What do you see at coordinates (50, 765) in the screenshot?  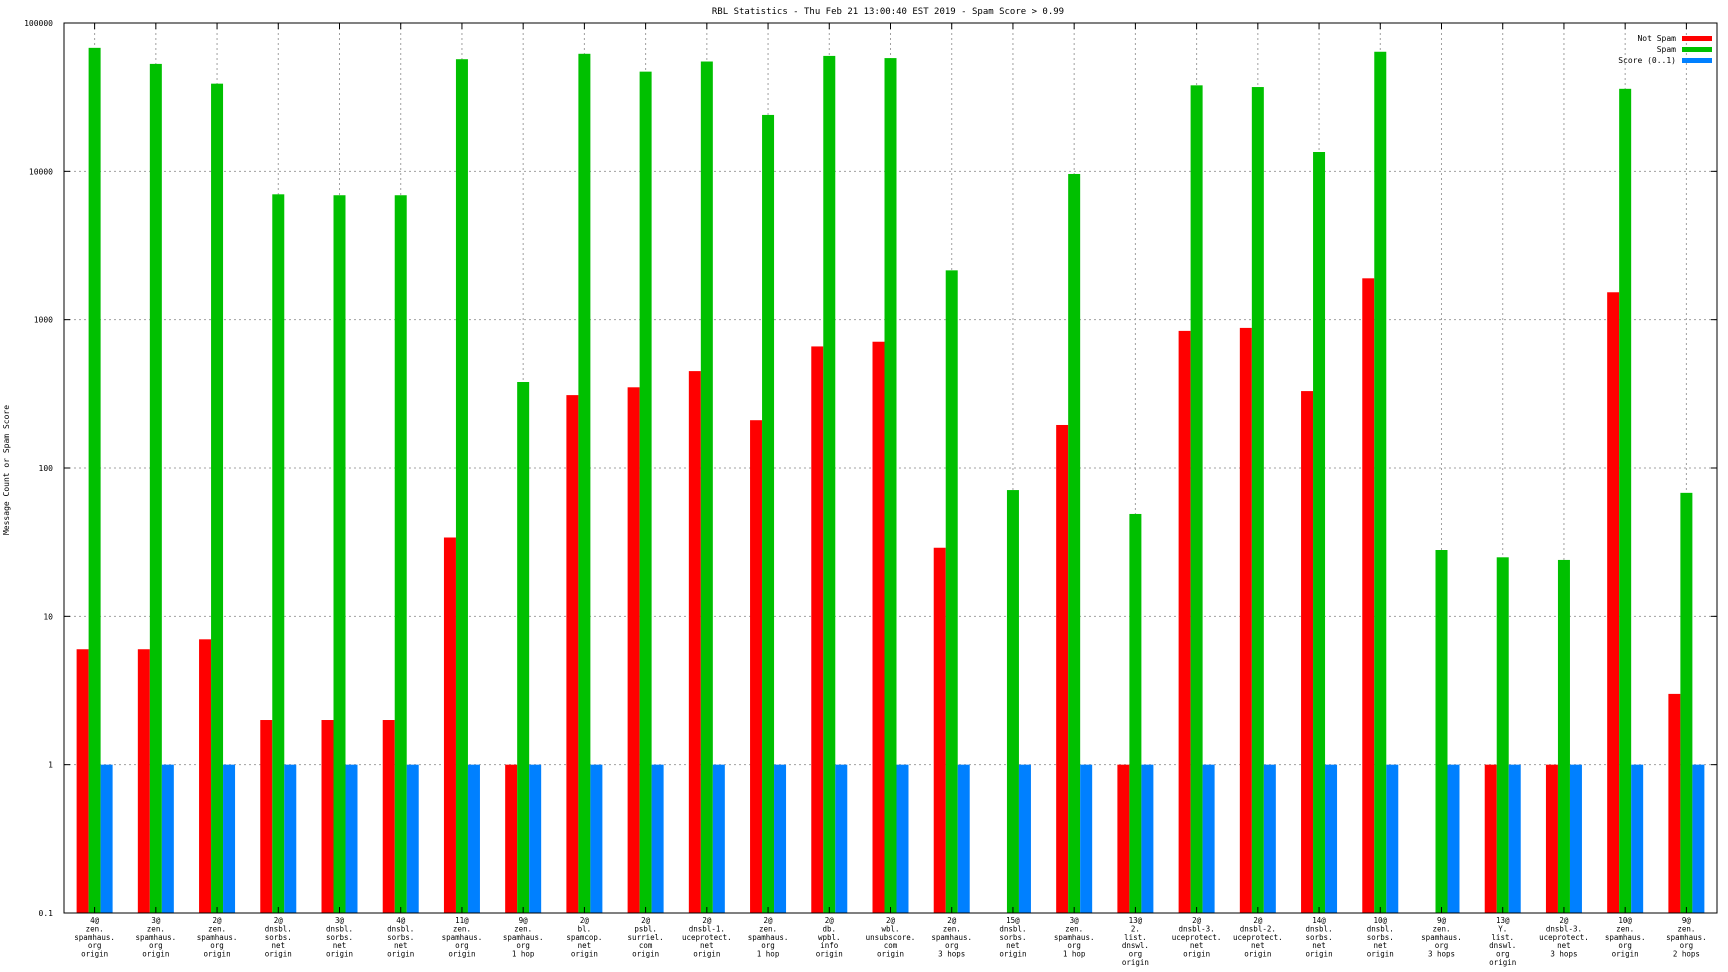 I see `y-tick-label: 1` at bounding box center [50, 765].